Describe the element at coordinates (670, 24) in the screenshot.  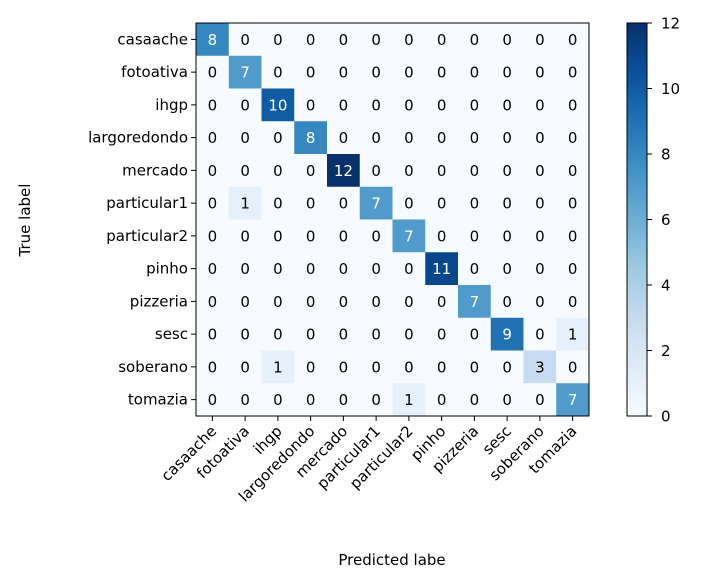
I see `colorbar-tick-label: 12` at that location.